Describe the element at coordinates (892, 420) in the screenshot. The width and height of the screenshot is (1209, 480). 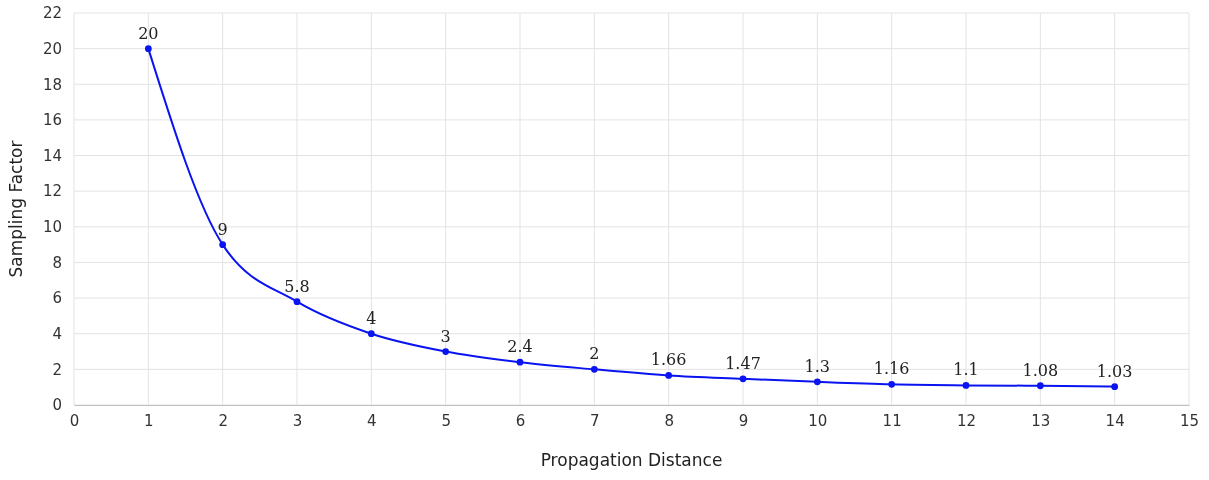
I see `x-tick-label: 11` at that location.